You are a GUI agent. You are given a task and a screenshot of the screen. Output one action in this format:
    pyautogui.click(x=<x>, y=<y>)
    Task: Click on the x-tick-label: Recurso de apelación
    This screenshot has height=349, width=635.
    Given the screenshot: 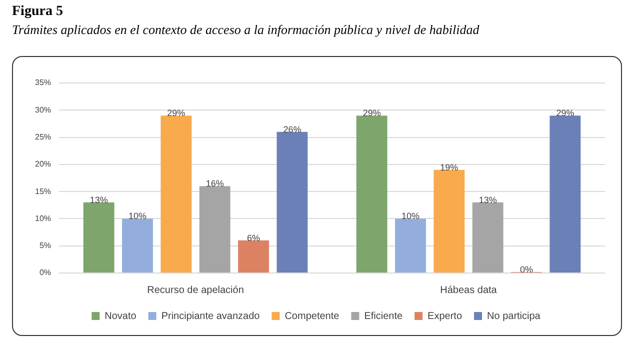 What is the action you would take?
    pyautogui.click(x=195, y=290)
    